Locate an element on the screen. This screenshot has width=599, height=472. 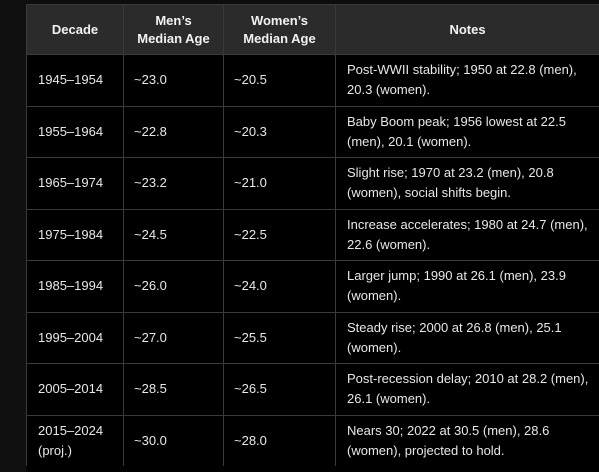
header-notes-label: Notes is located at coordinates (467, 29).